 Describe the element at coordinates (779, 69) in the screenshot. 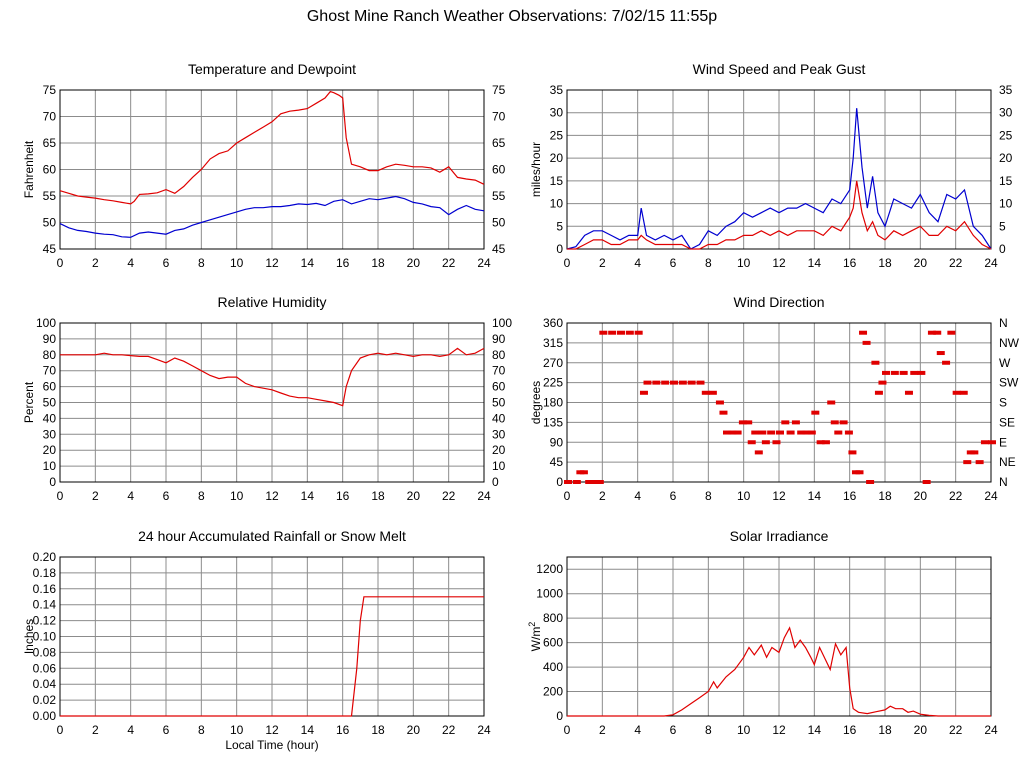

I see `chart-title: Wind Speed and Peak Gust` at that location.